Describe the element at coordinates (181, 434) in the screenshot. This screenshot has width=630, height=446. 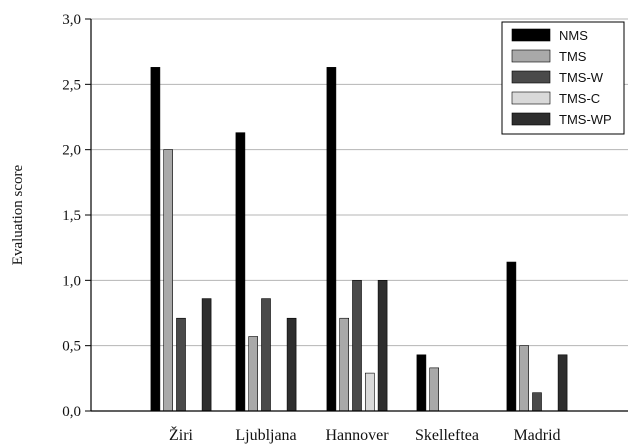
I see `x-category-label: Žiri` at that location.